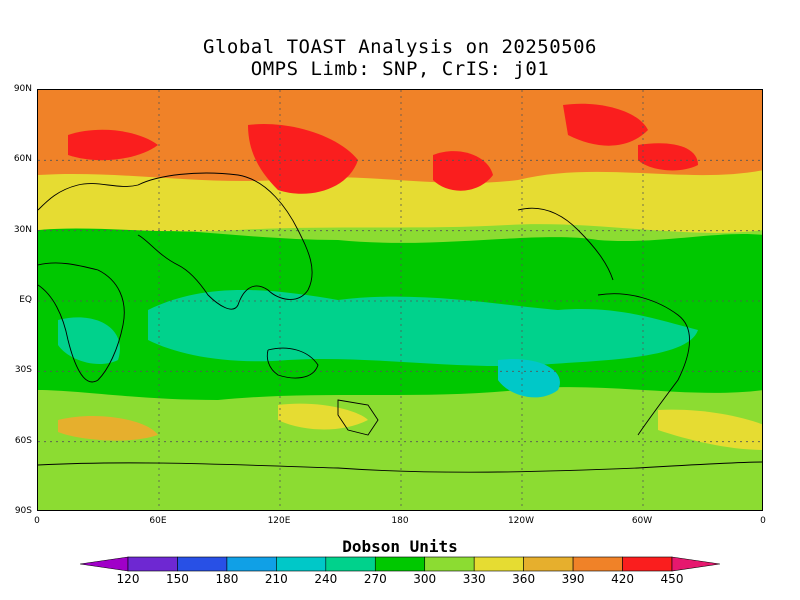 This screenshot has width=800, height=600. What do you see at coordinates (605, 124) in the screenshot?
I see `ozone-max-canada` at bounding box center [605, 124].